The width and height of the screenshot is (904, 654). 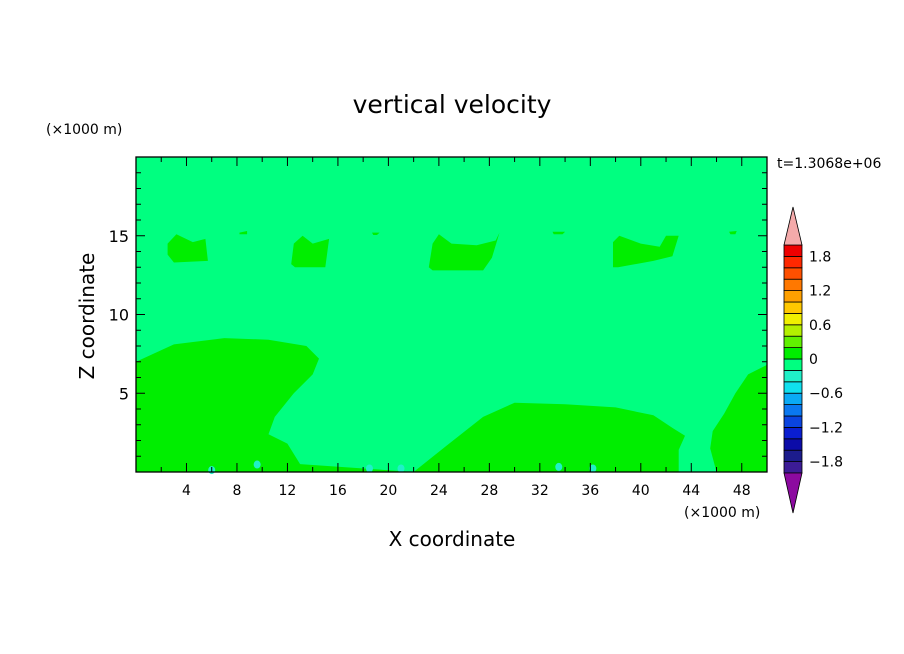 What do you see at coordinates (452, 539) in the screenshot?
I see `x-axis-label: X coordinate` at bounding box center [452, 539].